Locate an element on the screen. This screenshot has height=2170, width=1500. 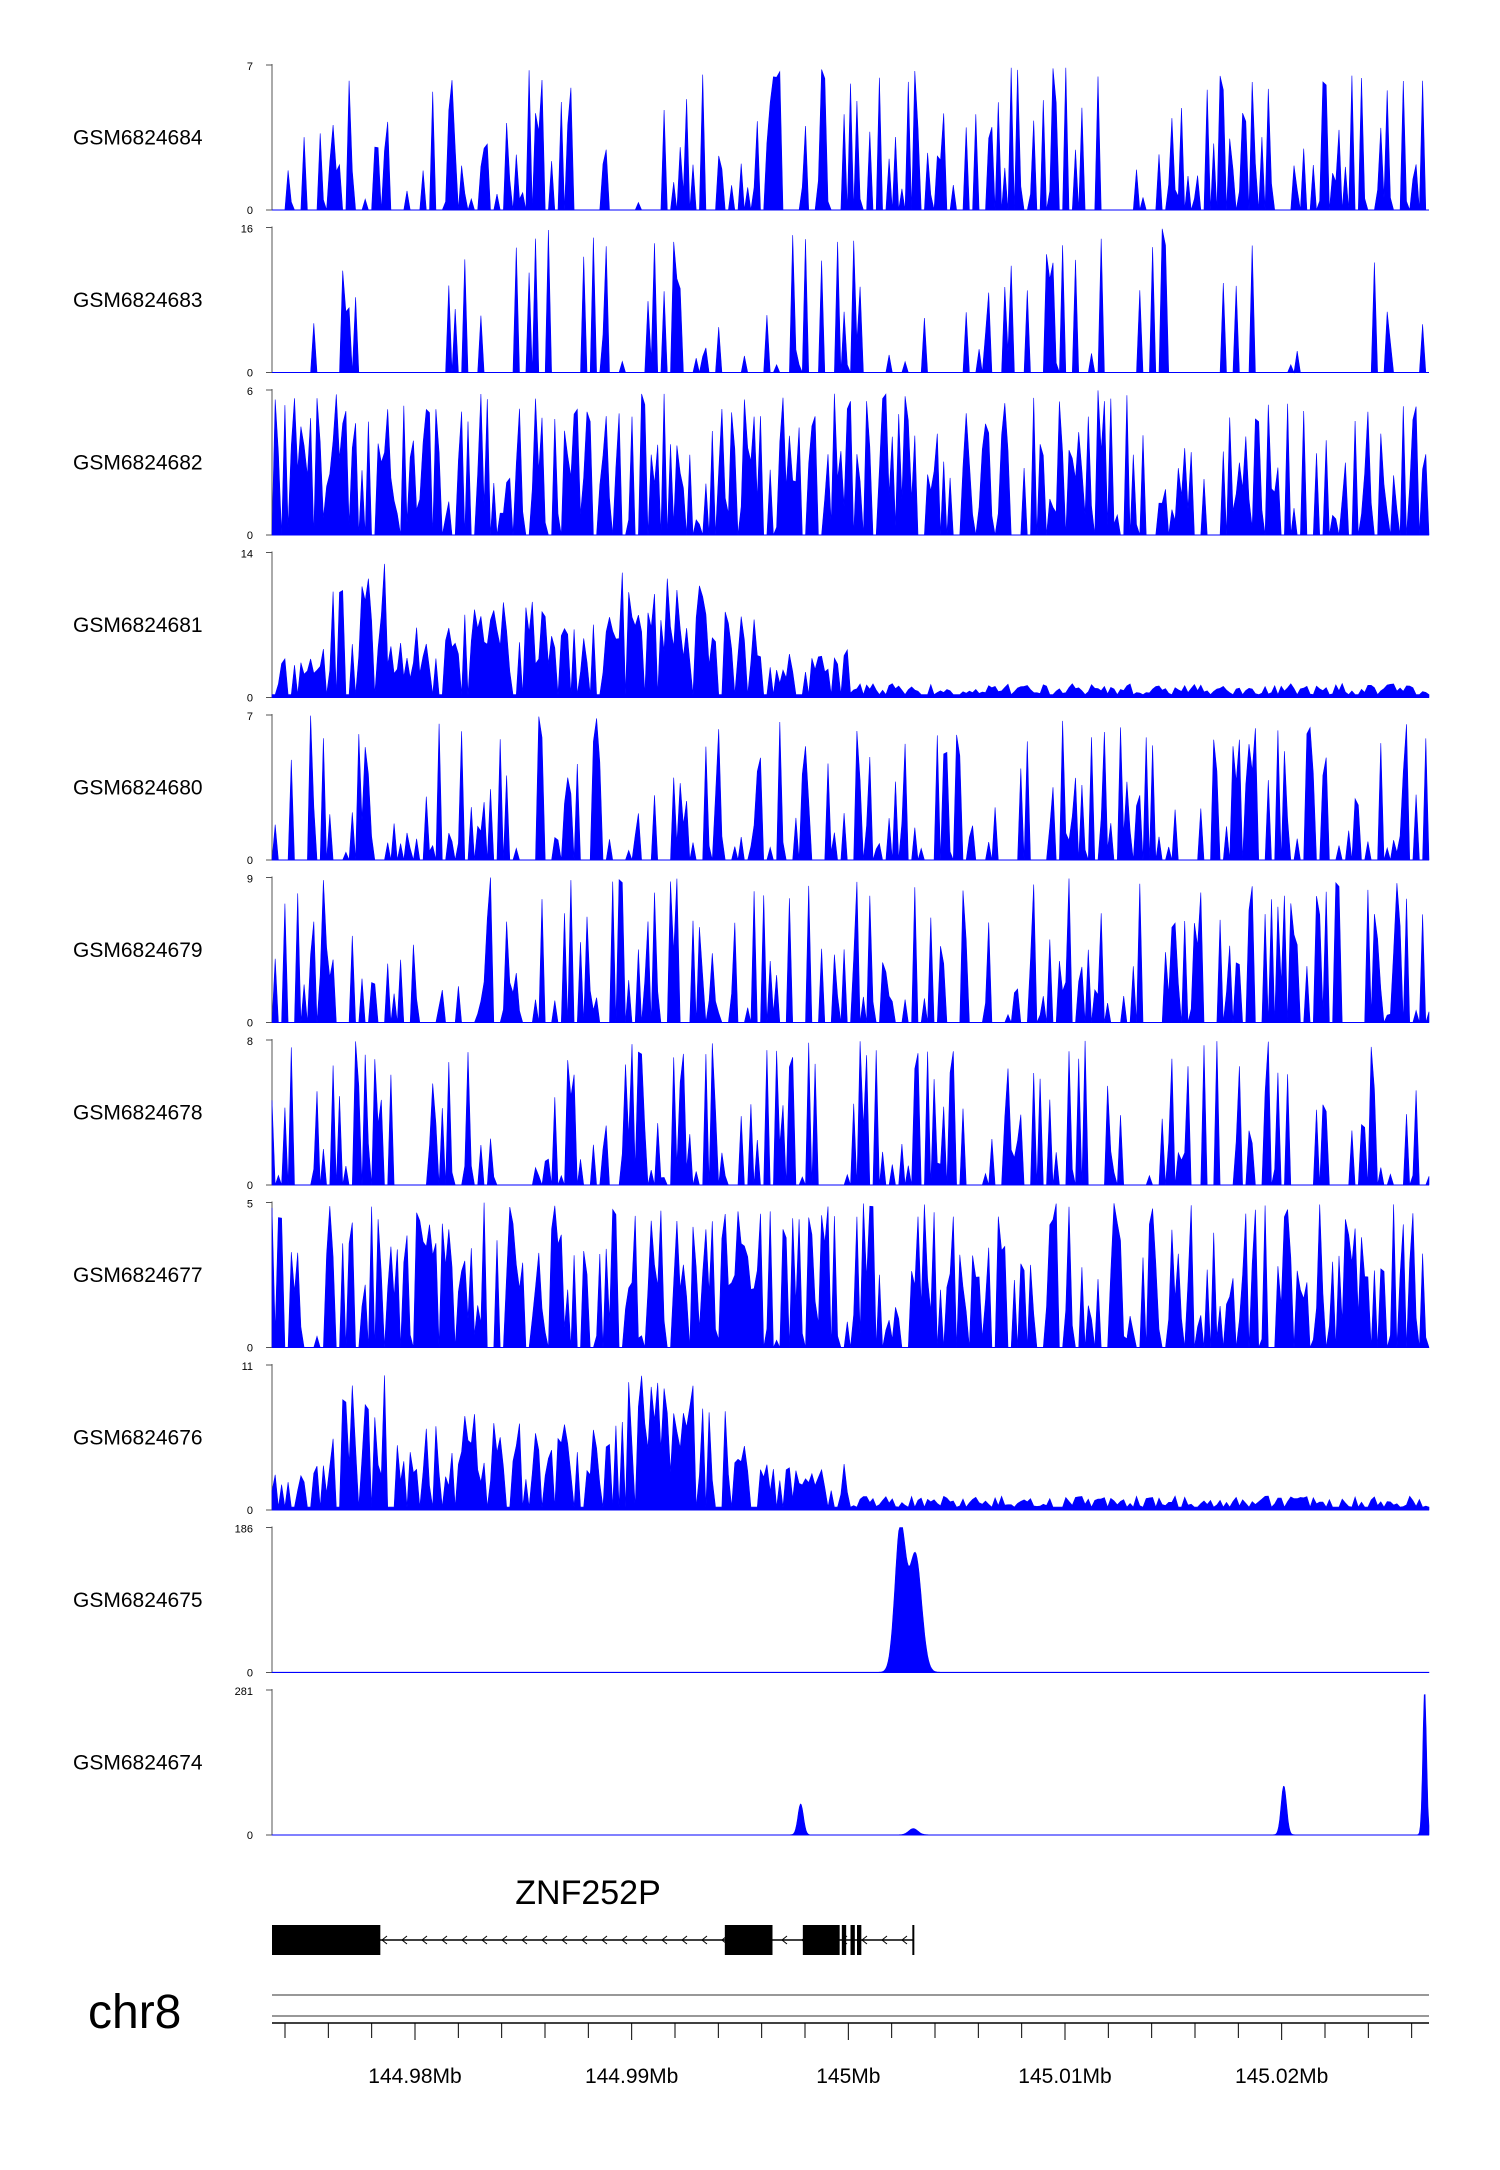
gene-track: ZNF252P is located at coordinates (593, 1914).